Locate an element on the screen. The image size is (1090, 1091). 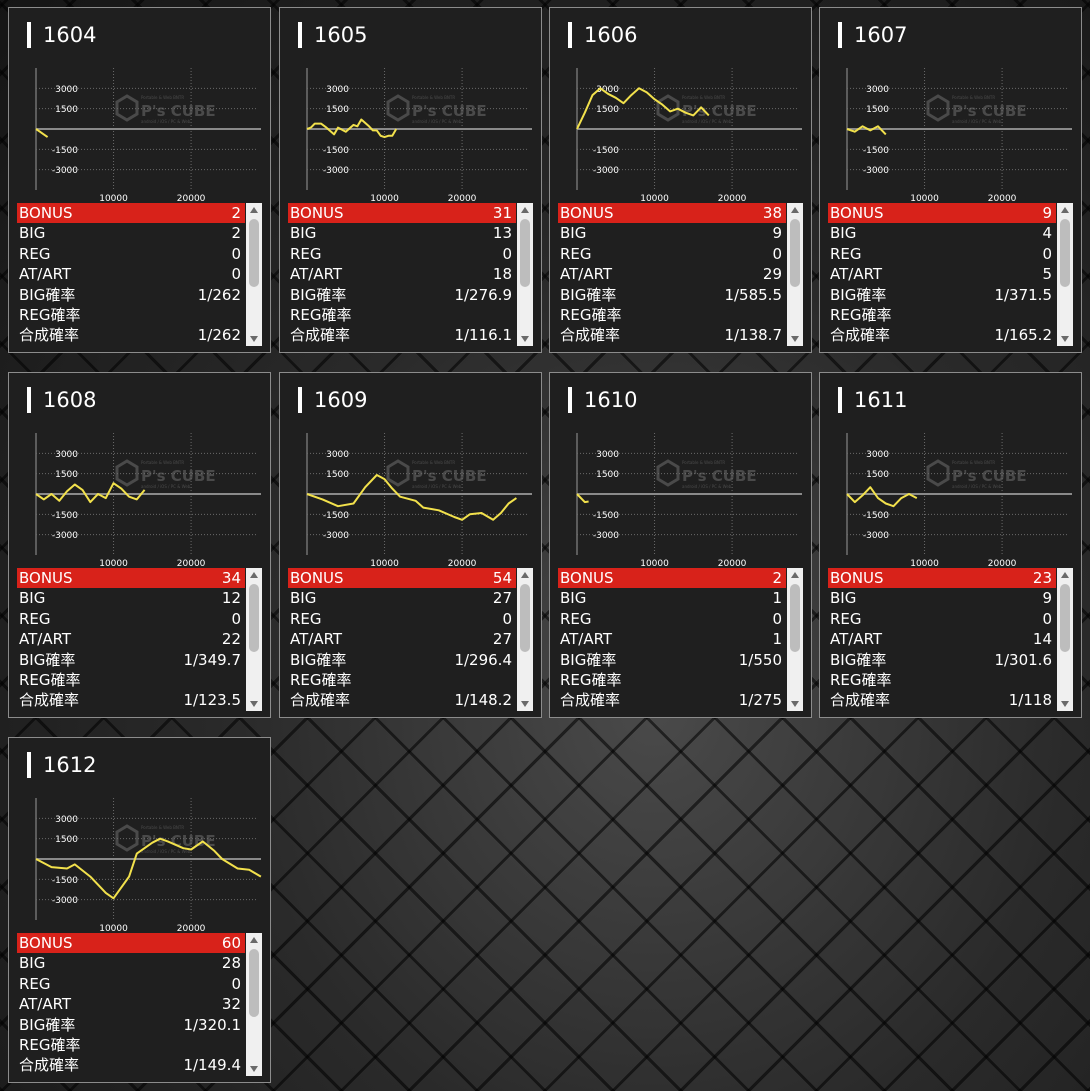
slump-line-series is located at coordinates (148, 868).